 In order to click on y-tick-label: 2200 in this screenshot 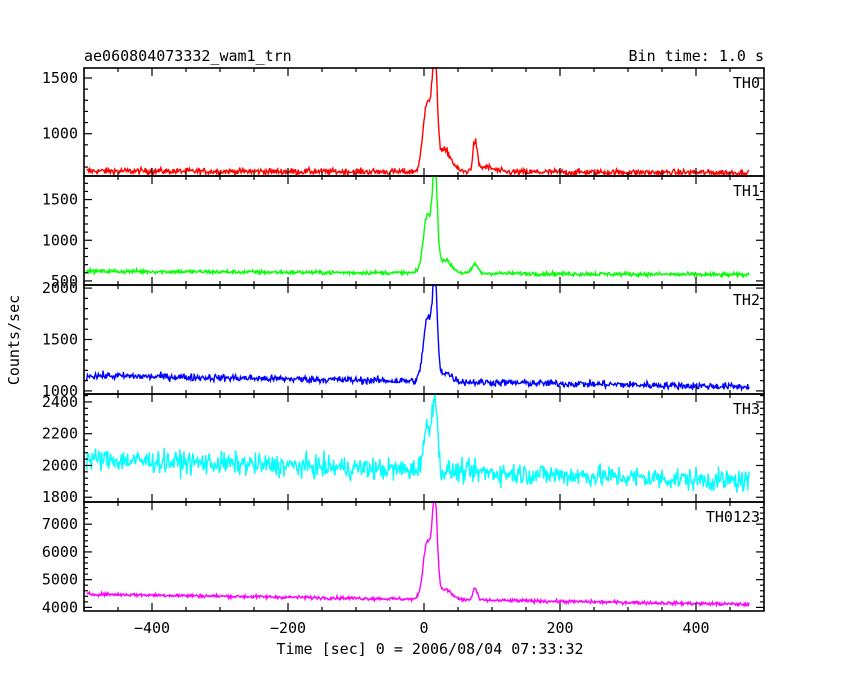, I will do `click(60, 434)`.